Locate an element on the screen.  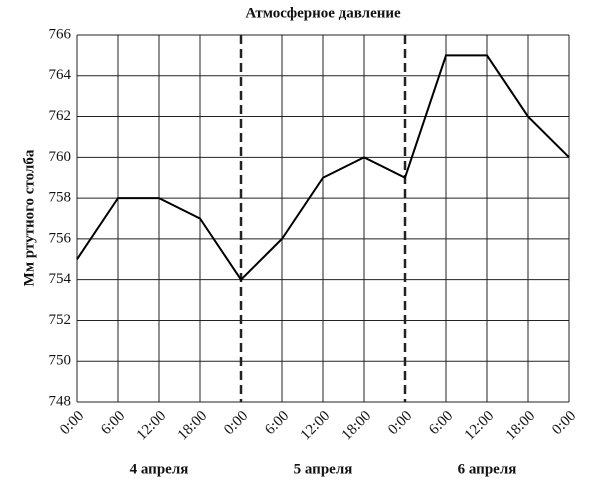
y-tick-label: 762 is located at coordinates (60, 116).